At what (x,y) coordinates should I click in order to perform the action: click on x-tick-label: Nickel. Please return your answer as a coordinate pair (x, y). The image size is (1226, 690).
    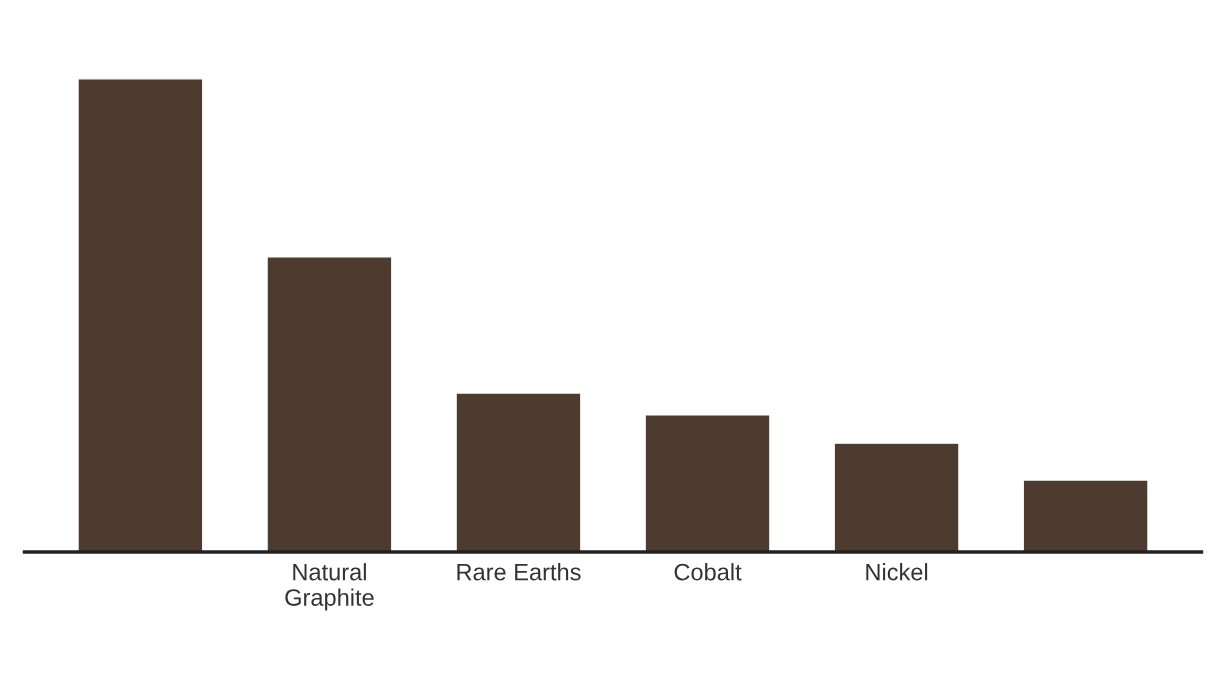
    Looking at the image, I should click on (897, 572).